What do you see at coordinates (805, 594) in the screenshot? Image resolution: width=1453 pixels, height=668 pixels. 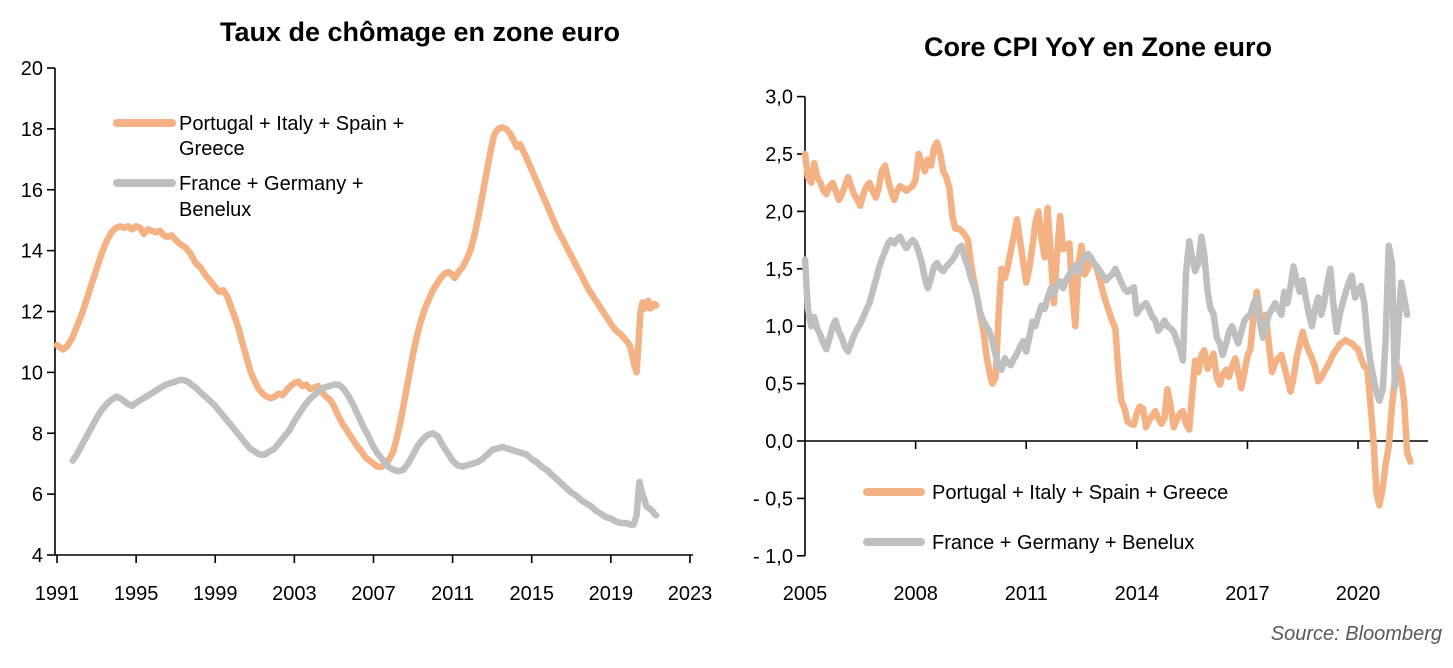 I see `x-tick-label: 2005` at bounding box center [805, 594].